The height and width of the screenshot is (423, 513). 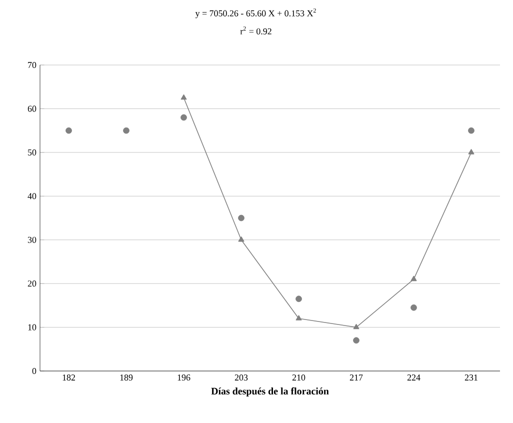 What do you see at coordinates (184, 377) in the screenshot?
I see `x-tick-label: 196` at bounding box center [184, 377].